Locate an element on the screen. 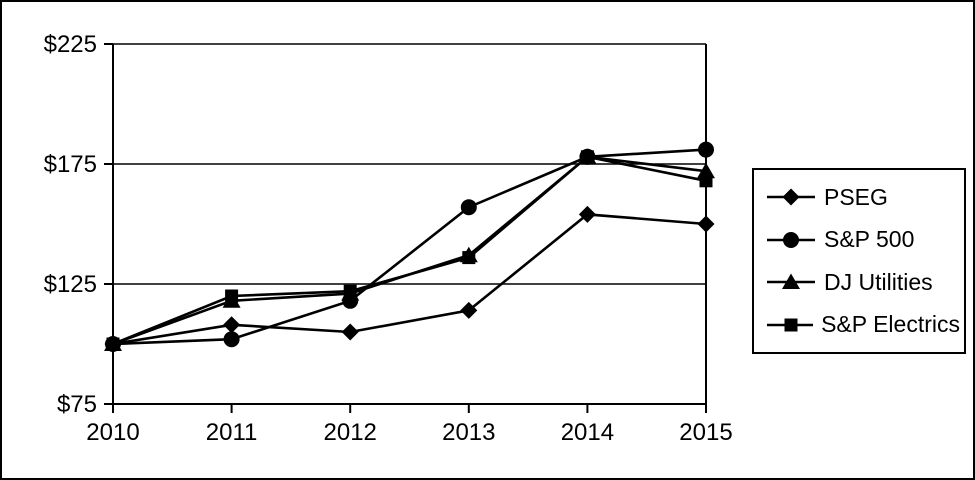 The image size is (975, 480). x-tick-label: 2011 is located at coordinates (232, 432).